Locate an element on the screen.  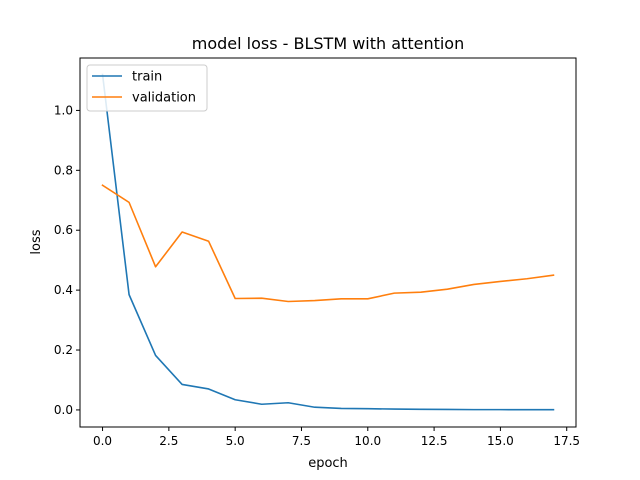
x-tick-label: 5.0 is located at coordinates (235, 441).